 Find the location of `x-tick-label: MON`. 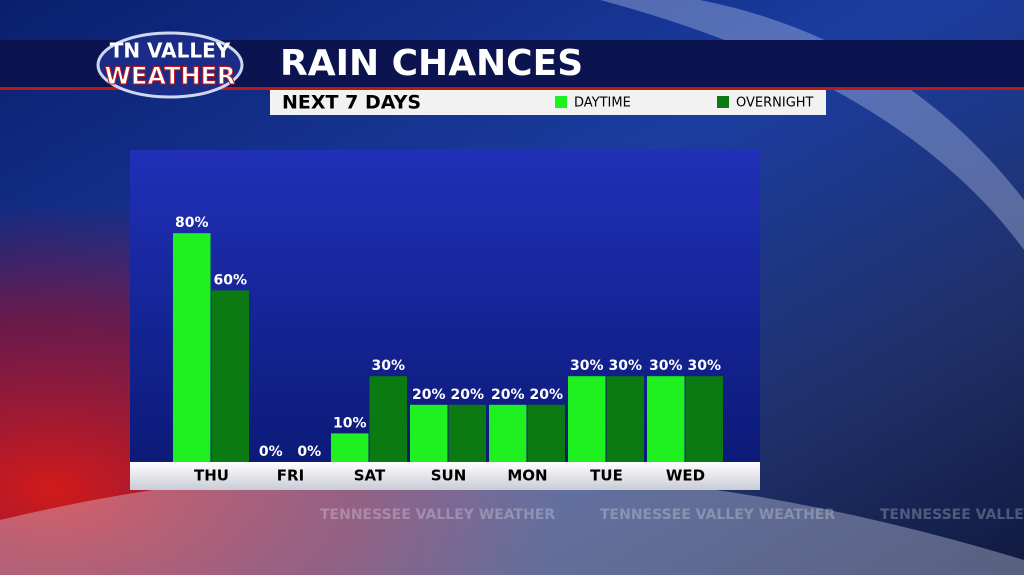

x-tick-label: MON is located at coordinates (527, 476).